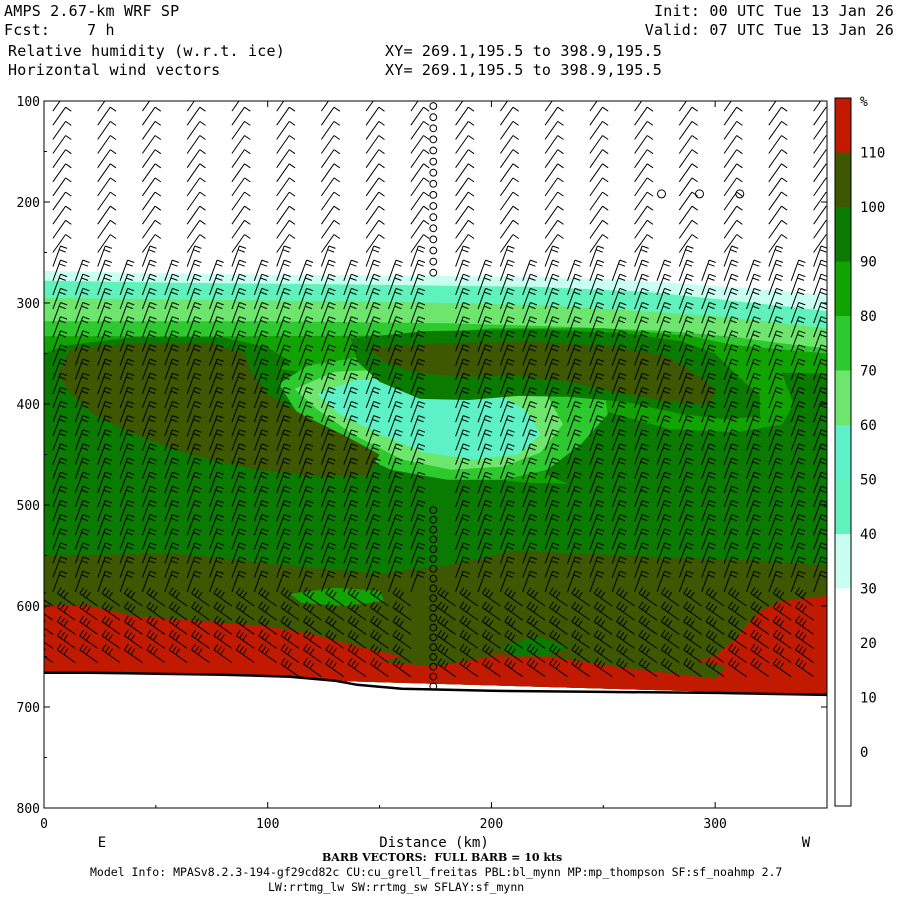 The height and width of the screenshot is (900, 900). I want to click on colorbar-tick-label: 60, so click(868, 426).